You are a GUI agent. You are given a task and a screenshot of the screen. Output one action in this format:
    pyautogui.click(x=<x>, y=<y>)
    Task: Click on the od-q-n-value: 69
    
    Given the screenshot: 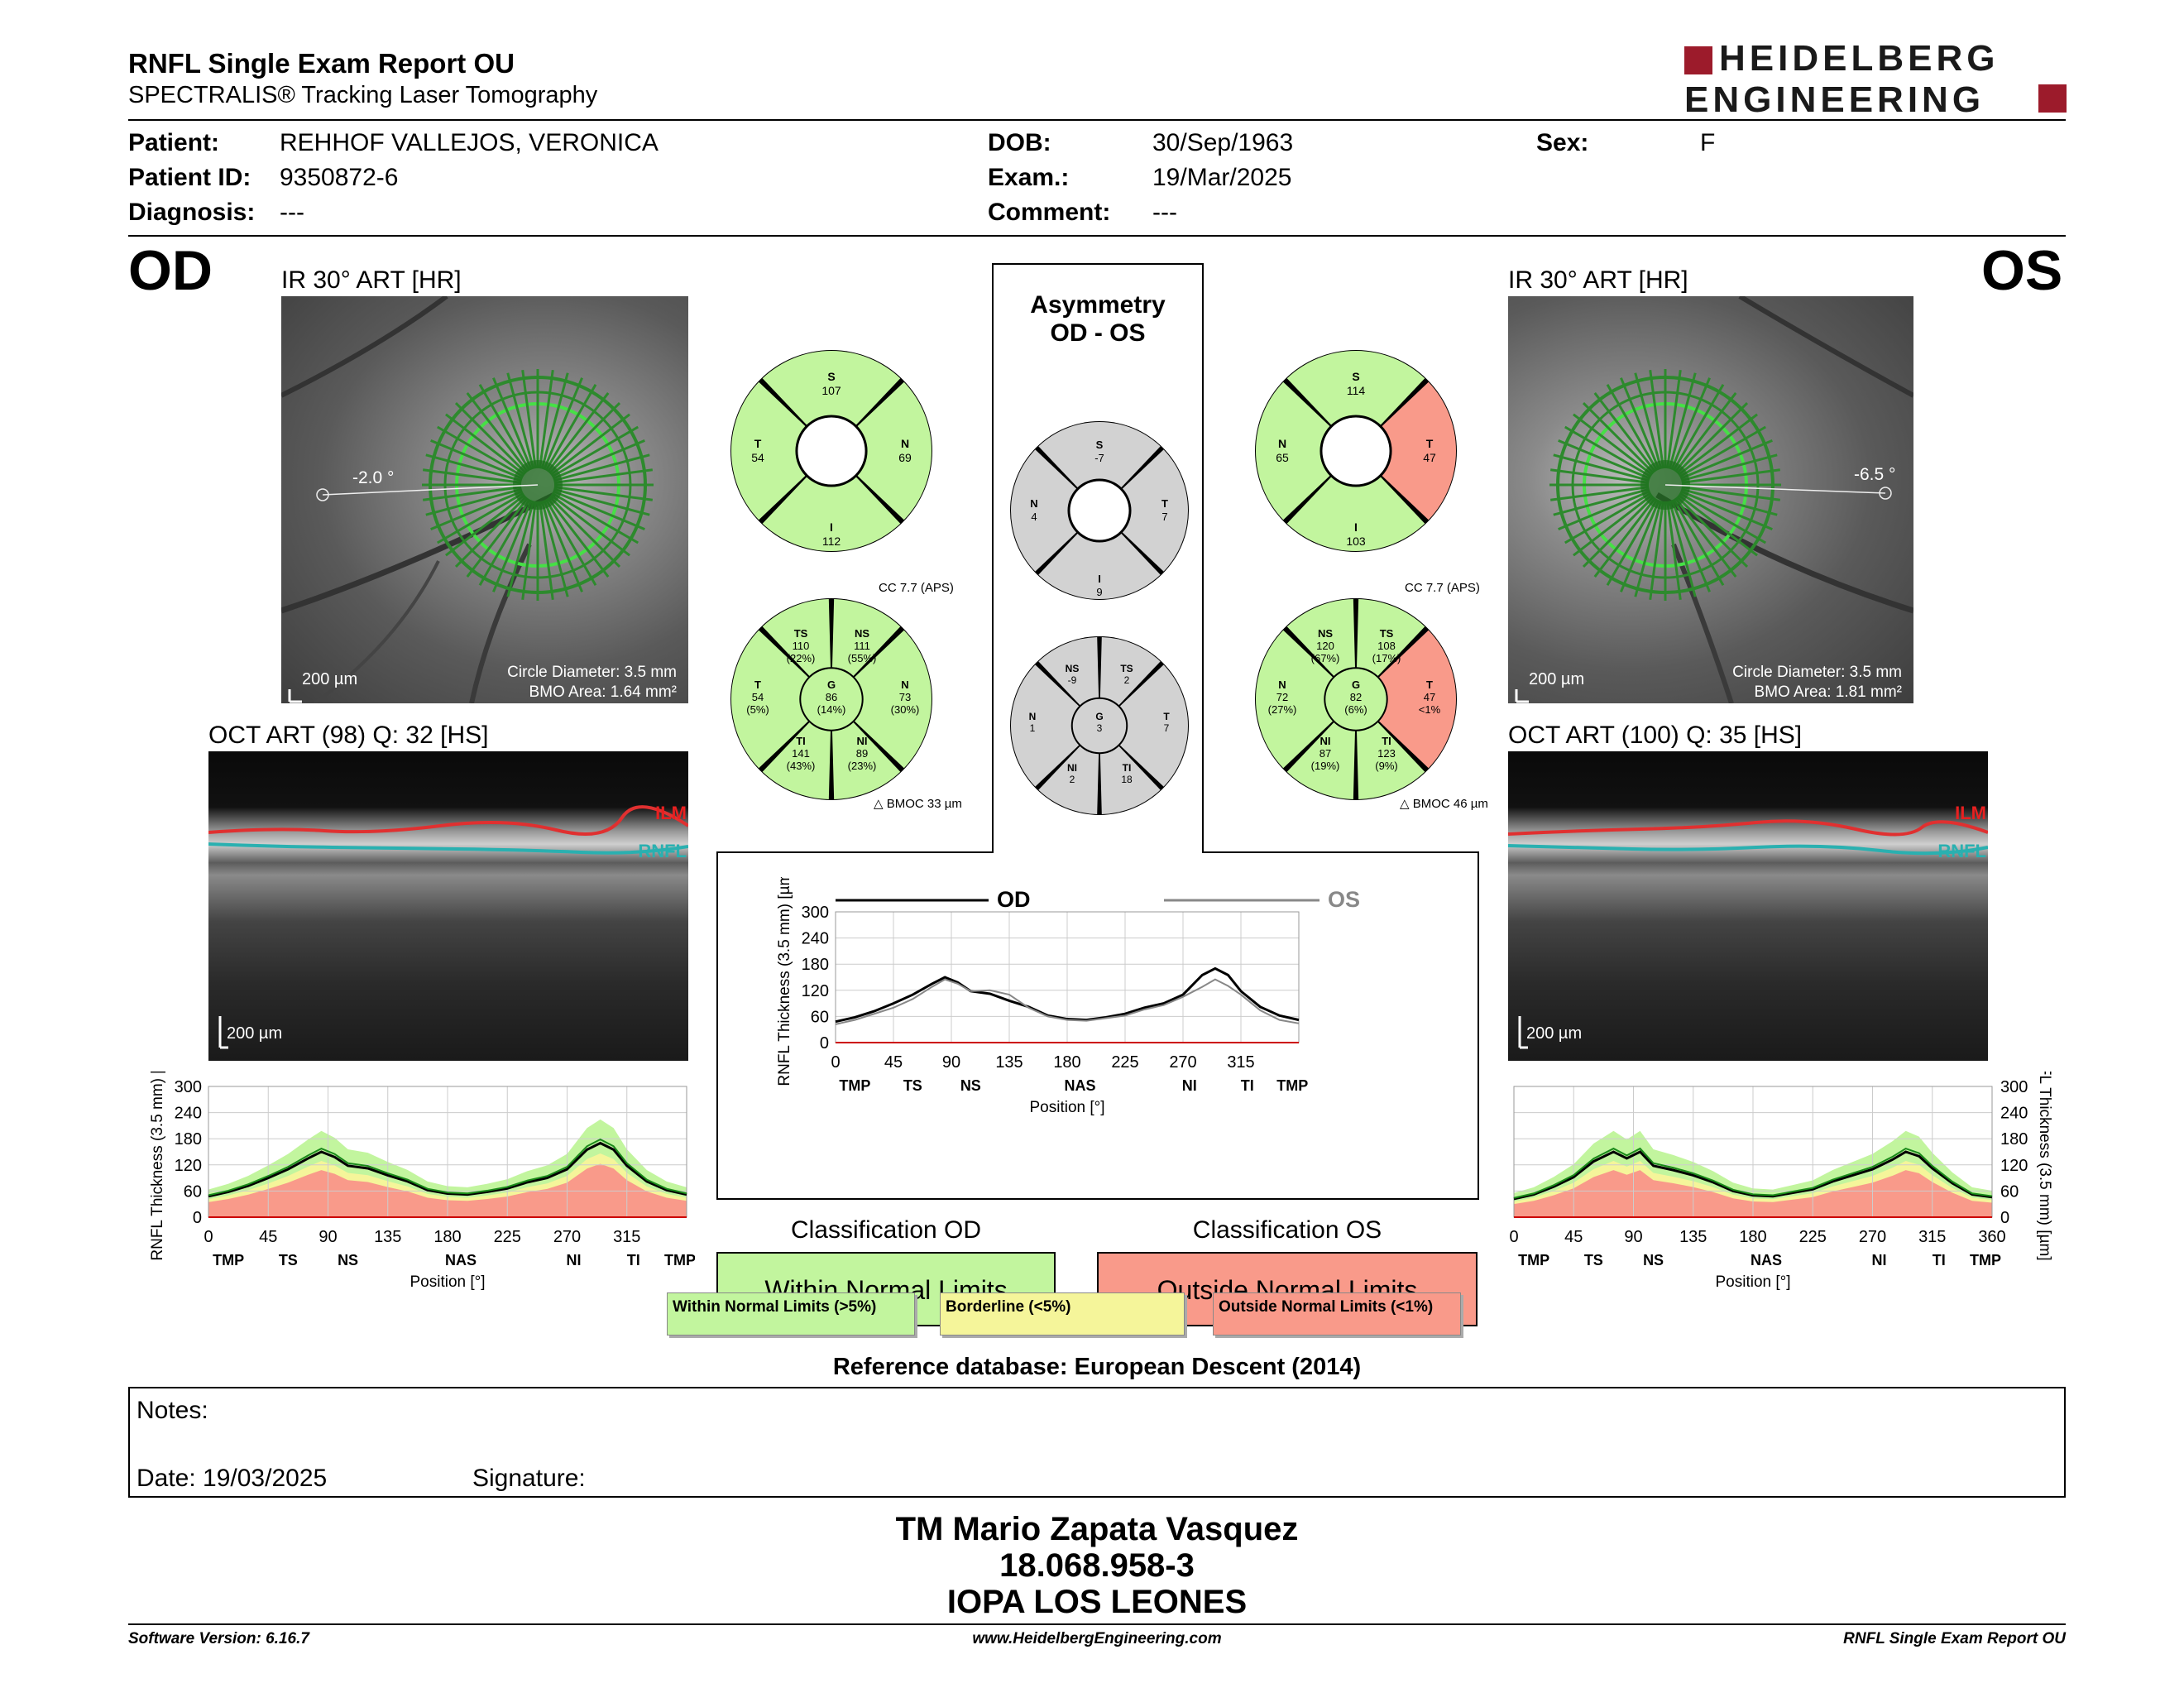 What is the action you would take?
    pyautogui.click(x=905, y=457)
    